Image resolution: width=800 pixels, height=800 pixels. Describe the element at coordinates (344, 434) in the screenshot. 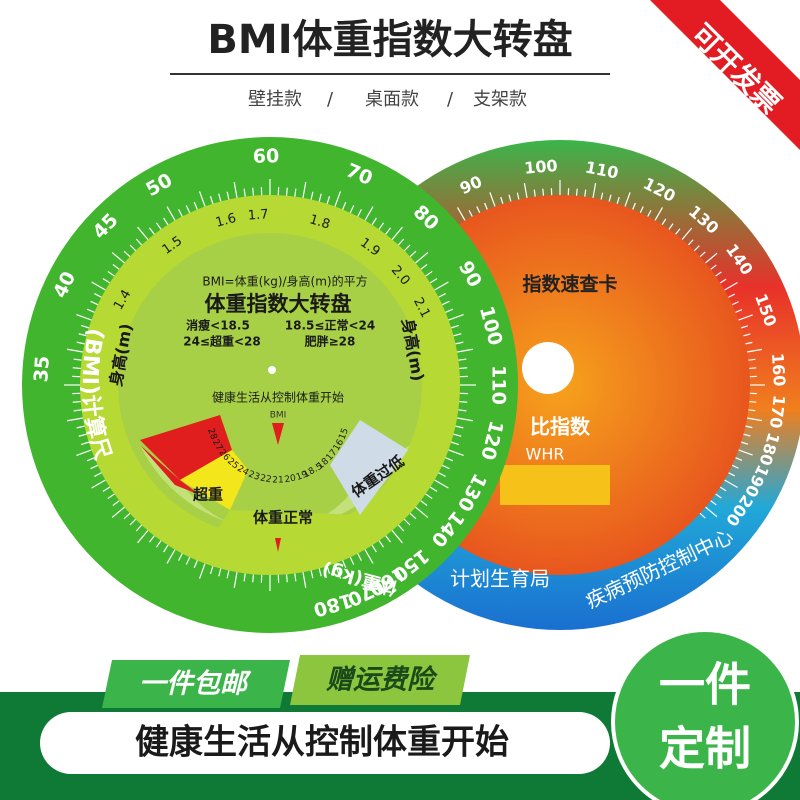

I see `window-number: 15` at that location.